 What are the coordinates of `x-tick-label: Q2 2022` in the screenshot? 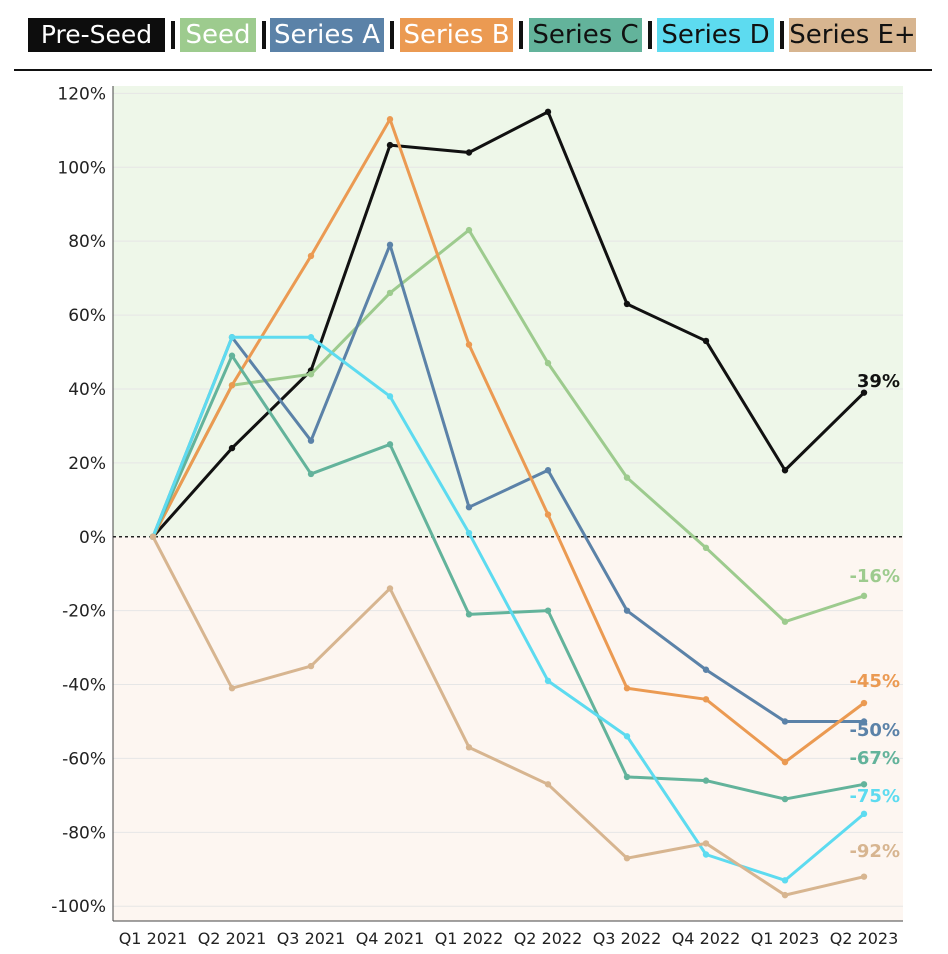 It's located at (548, 938).